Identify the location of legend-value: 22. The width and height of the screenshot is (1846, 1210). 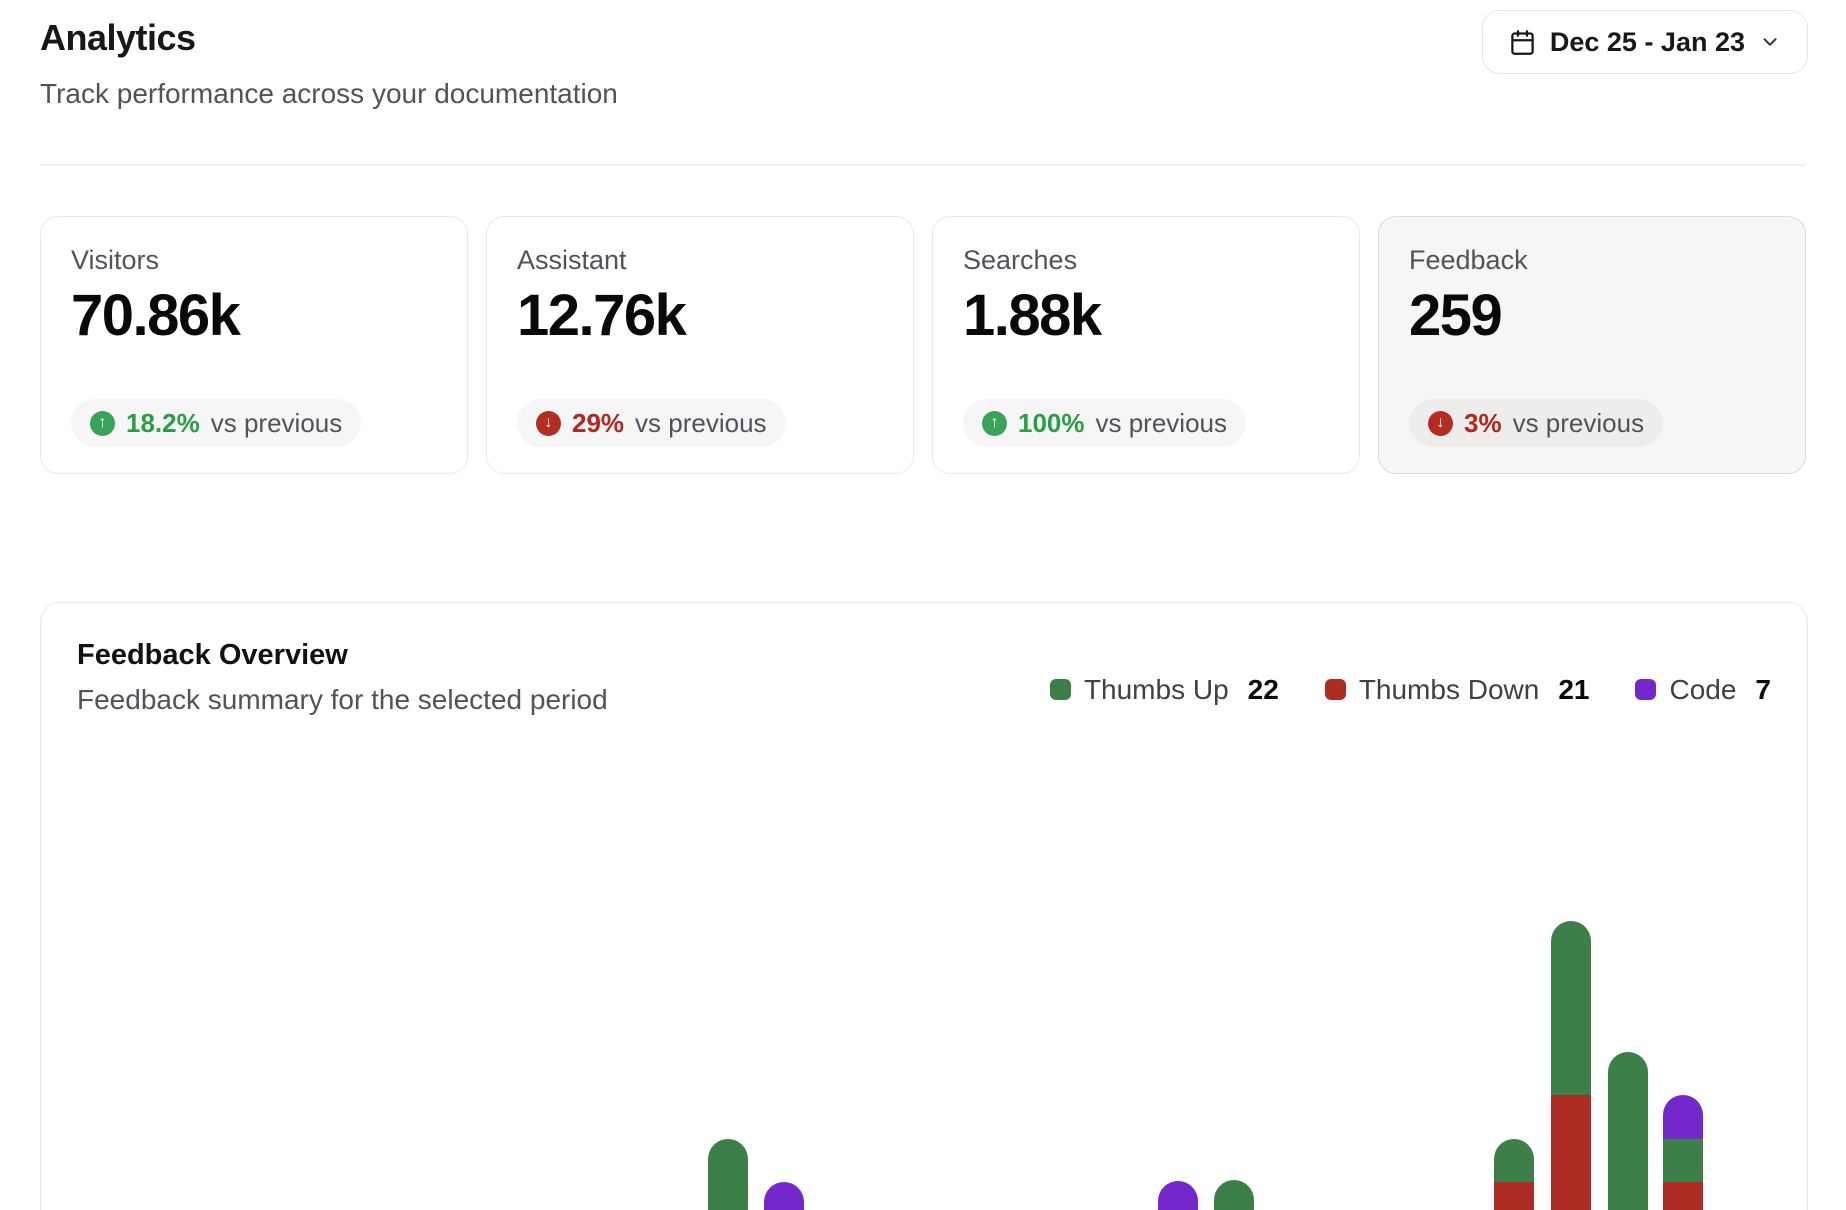
(1263, 689).